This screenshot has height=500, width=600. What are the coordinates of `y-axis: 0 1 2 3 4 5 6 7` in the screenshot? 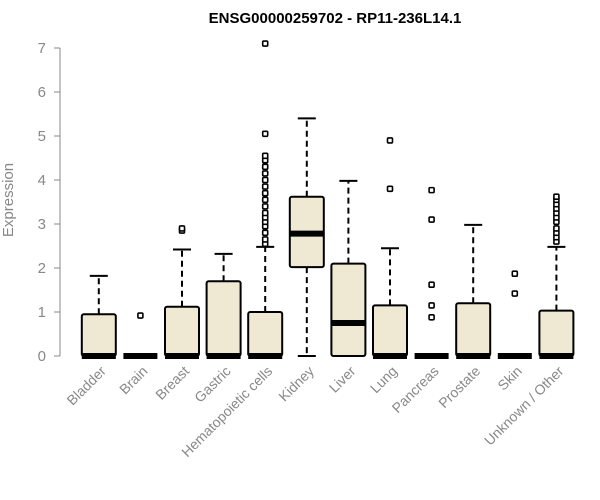 It's located at (49, 202).